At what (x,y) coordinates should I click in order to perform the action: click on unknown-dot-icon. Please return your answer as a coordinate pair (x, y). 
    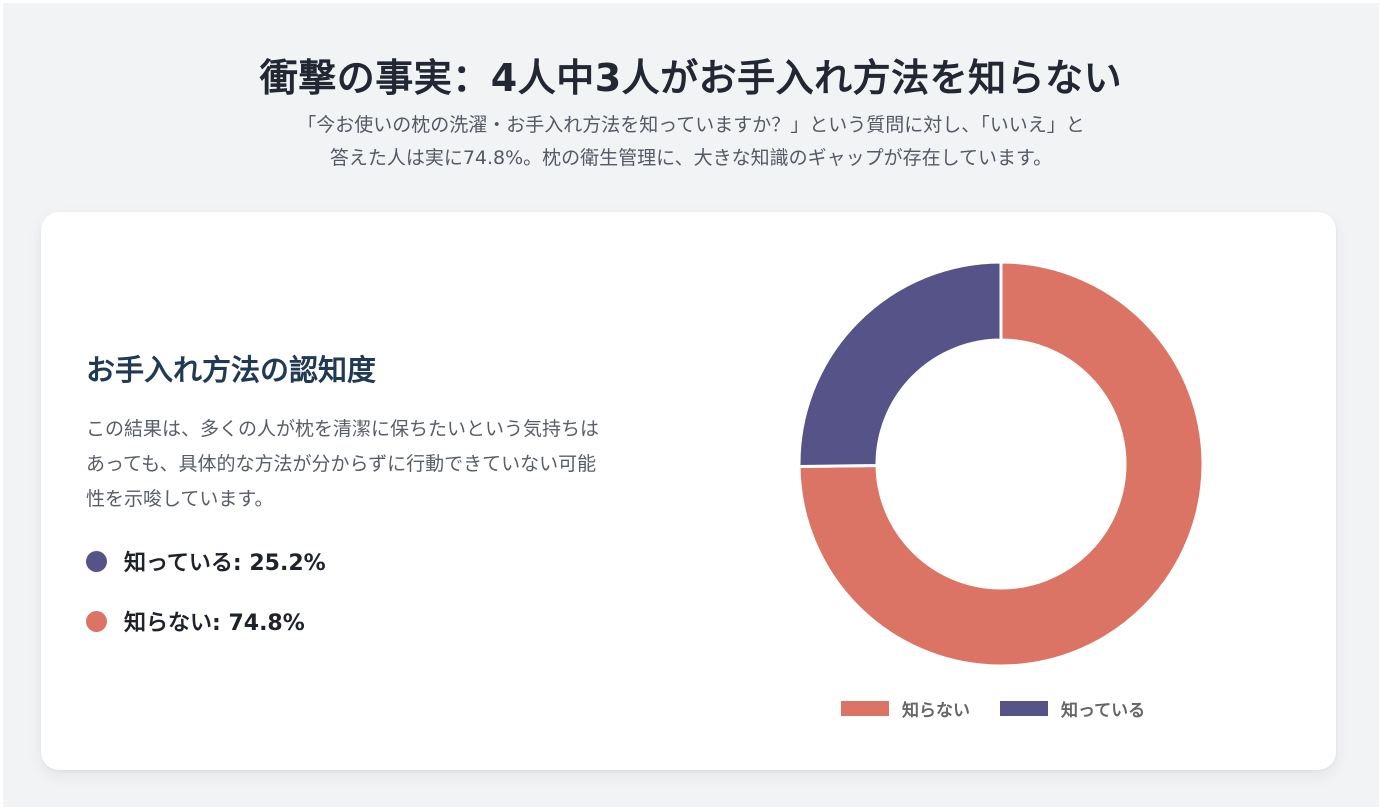
    Looking at the image, I should click on (96, 621).